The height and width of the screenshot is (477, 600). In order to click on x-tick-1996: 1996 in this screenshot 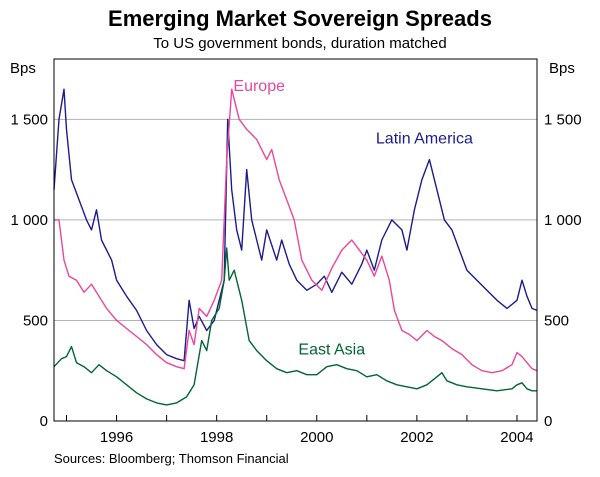, I will do `click(116, 437)`.